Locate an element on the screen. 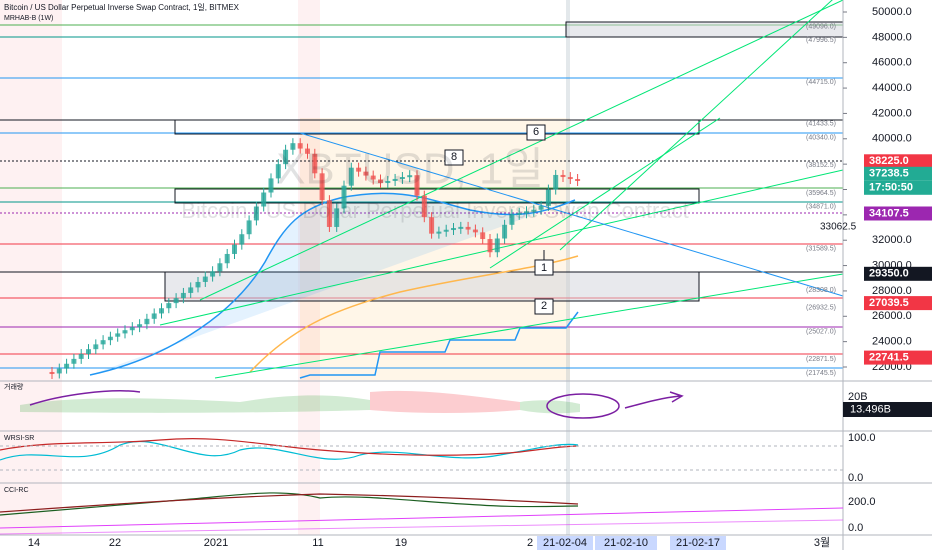  level-label: (26932.5) is located at coordinates (821, 307).